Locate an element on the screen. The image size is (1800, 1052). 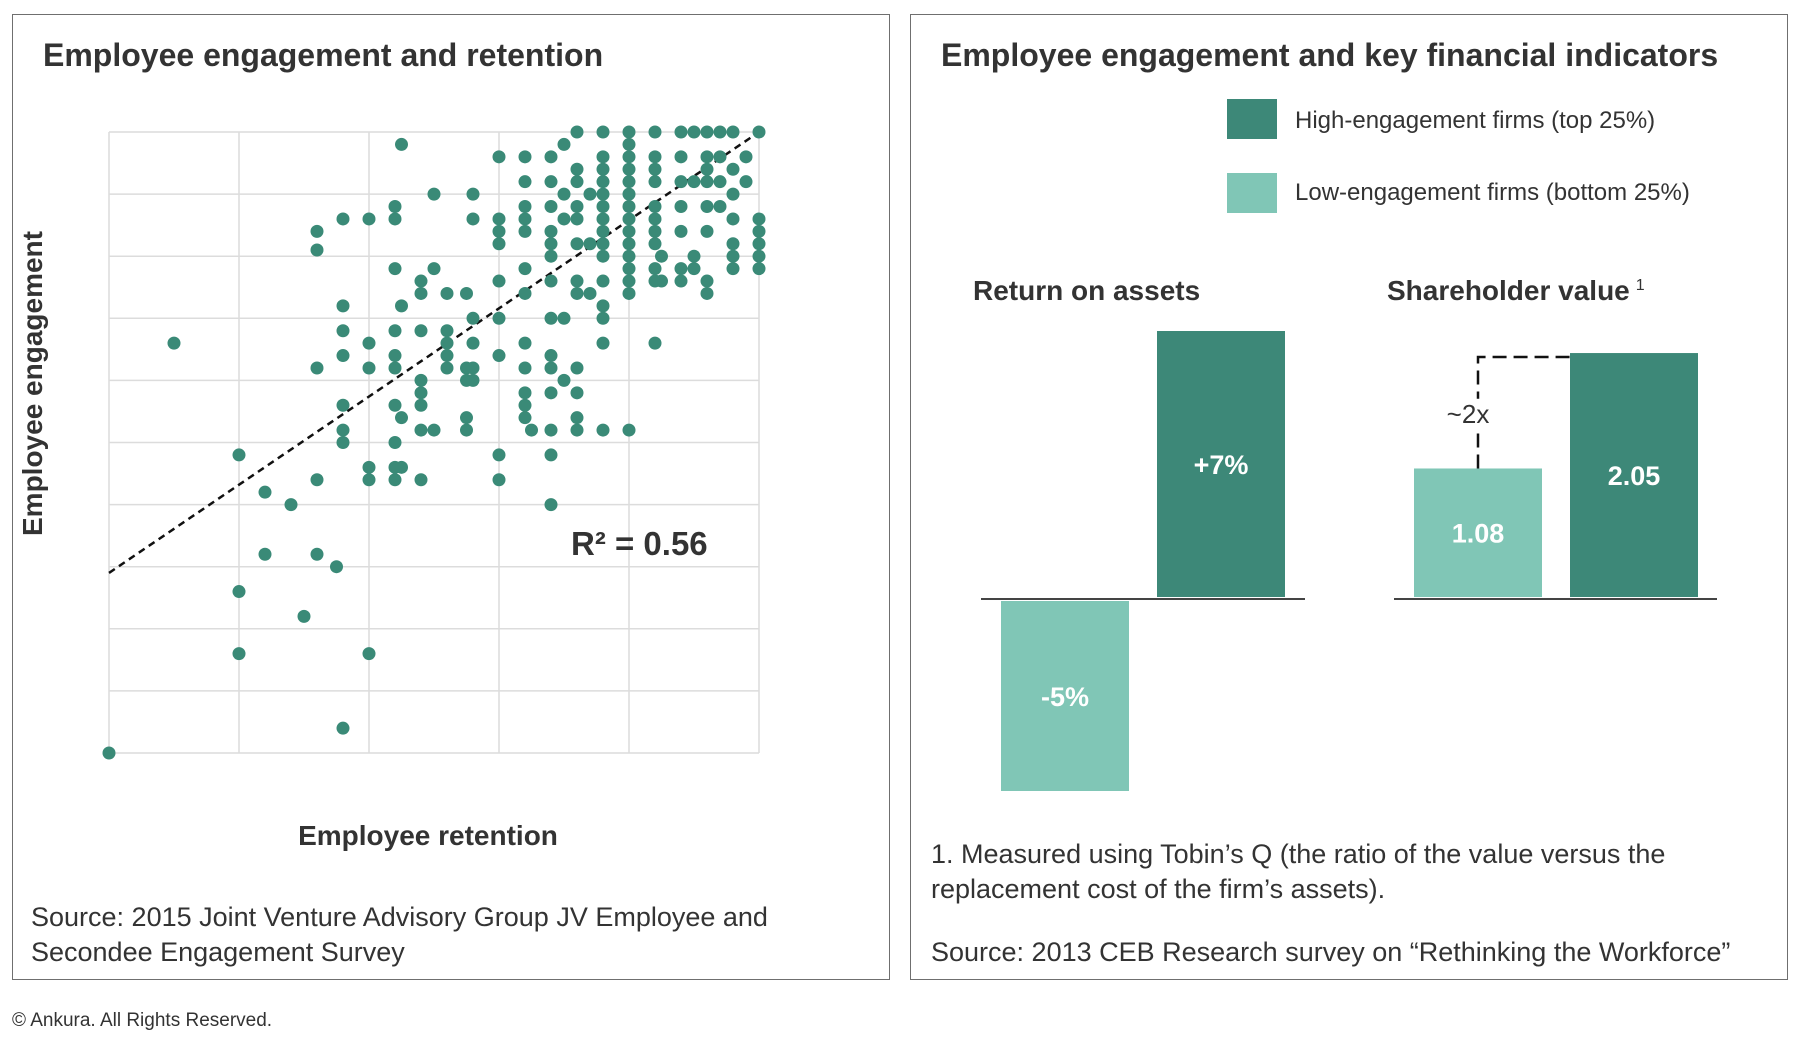
footnote-mark: 1 is located at coordinates (1640, 285).